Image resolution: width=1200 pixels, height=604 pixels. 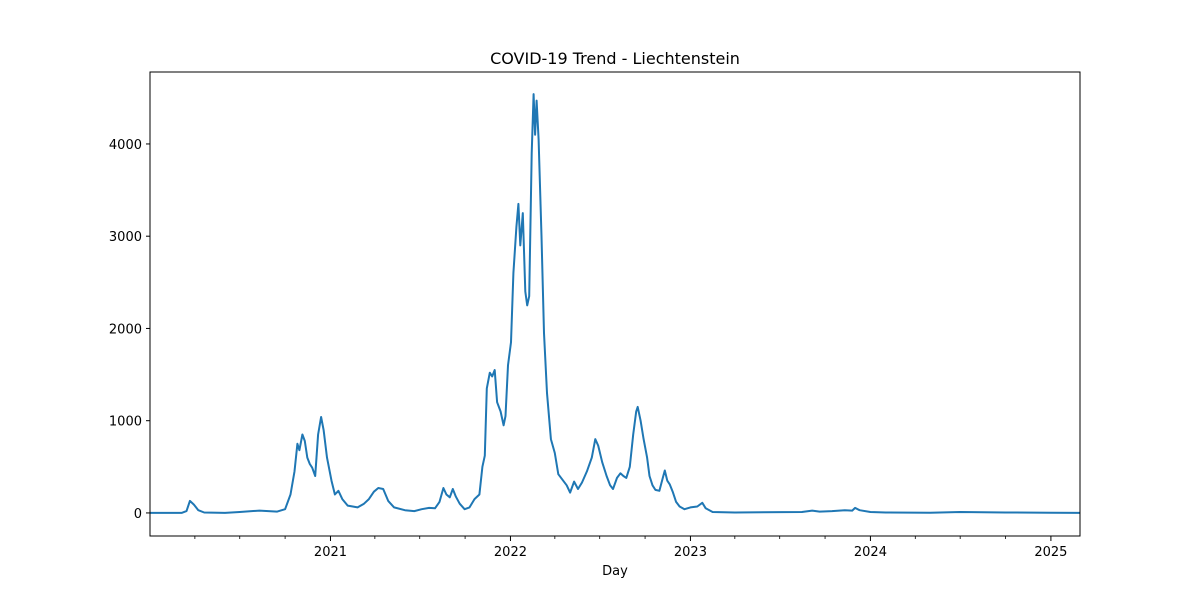 What do you see at coordinates (870, 552) in the screenshot?
I see `x-tick-label: 2024` at bounding box center [870, 552].